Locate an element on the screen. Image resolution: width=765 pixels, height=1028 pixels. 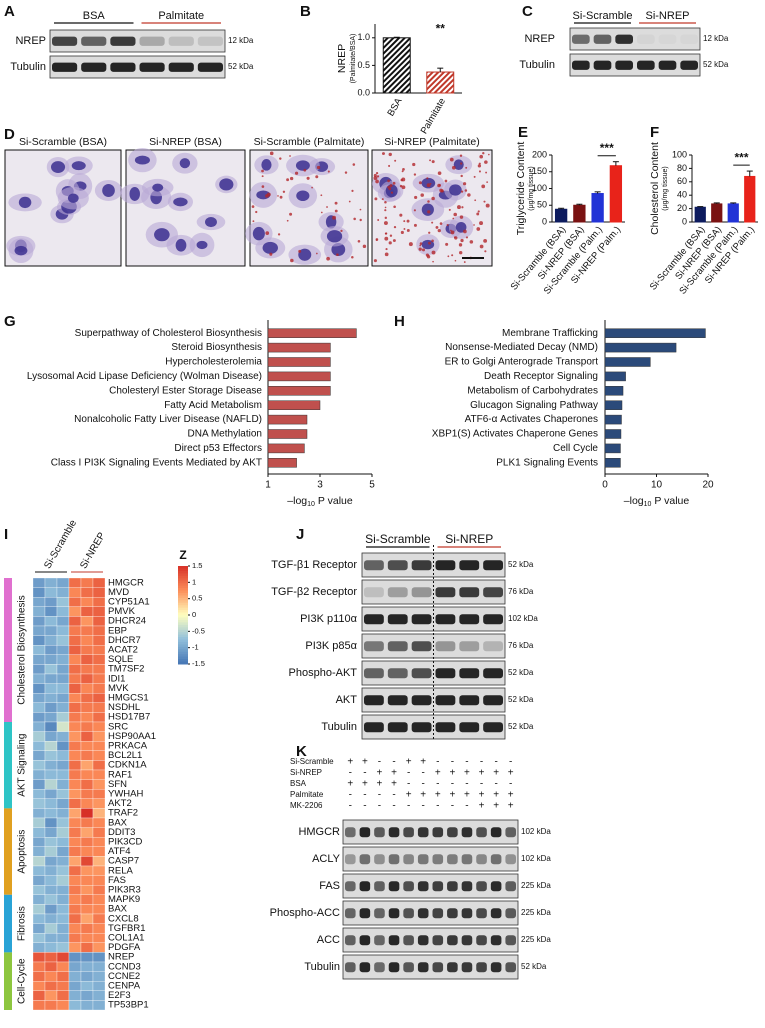
y-tick-label: 80 is located at coordinates (682, 168).